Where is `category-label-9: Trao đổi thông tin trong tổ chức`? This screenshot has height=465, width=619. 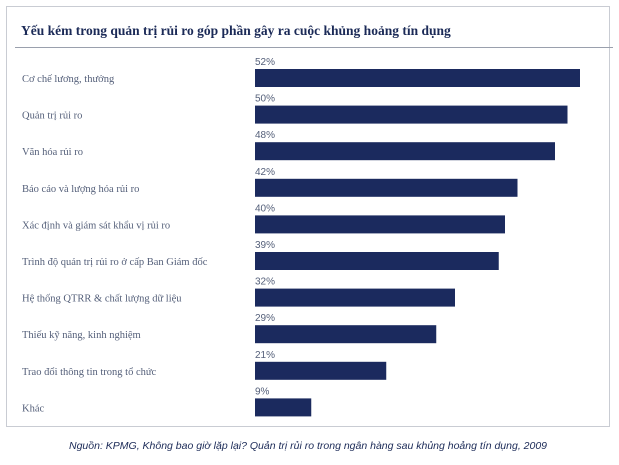
category-label-9: Trao đổi thông tin trong tổ chức is located at coordinates (89, 372).